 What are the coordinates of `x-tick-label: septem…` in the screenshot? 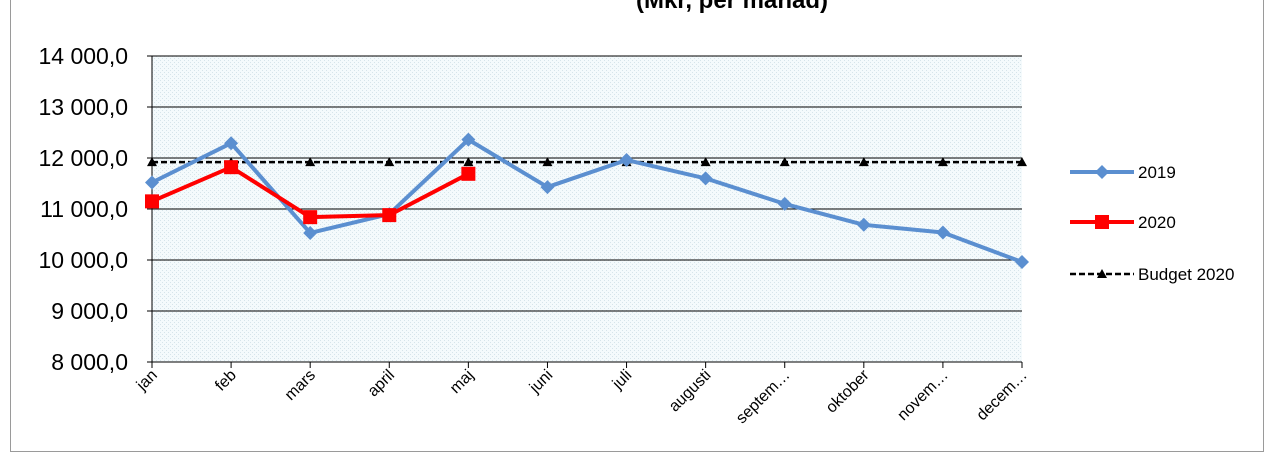 It's located at (763, 397).